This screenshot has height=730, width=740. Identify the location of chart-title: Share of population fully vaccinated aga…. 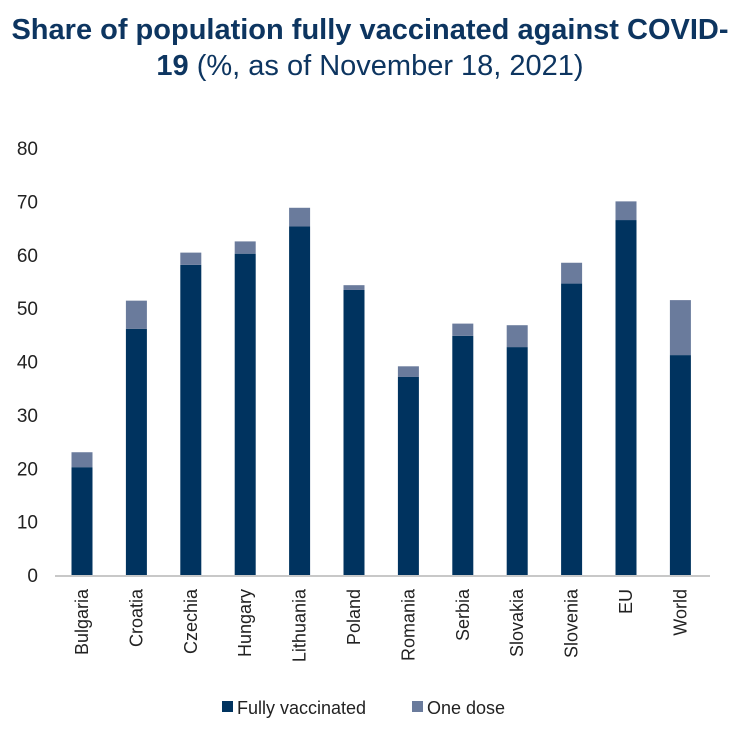
(370, 48).